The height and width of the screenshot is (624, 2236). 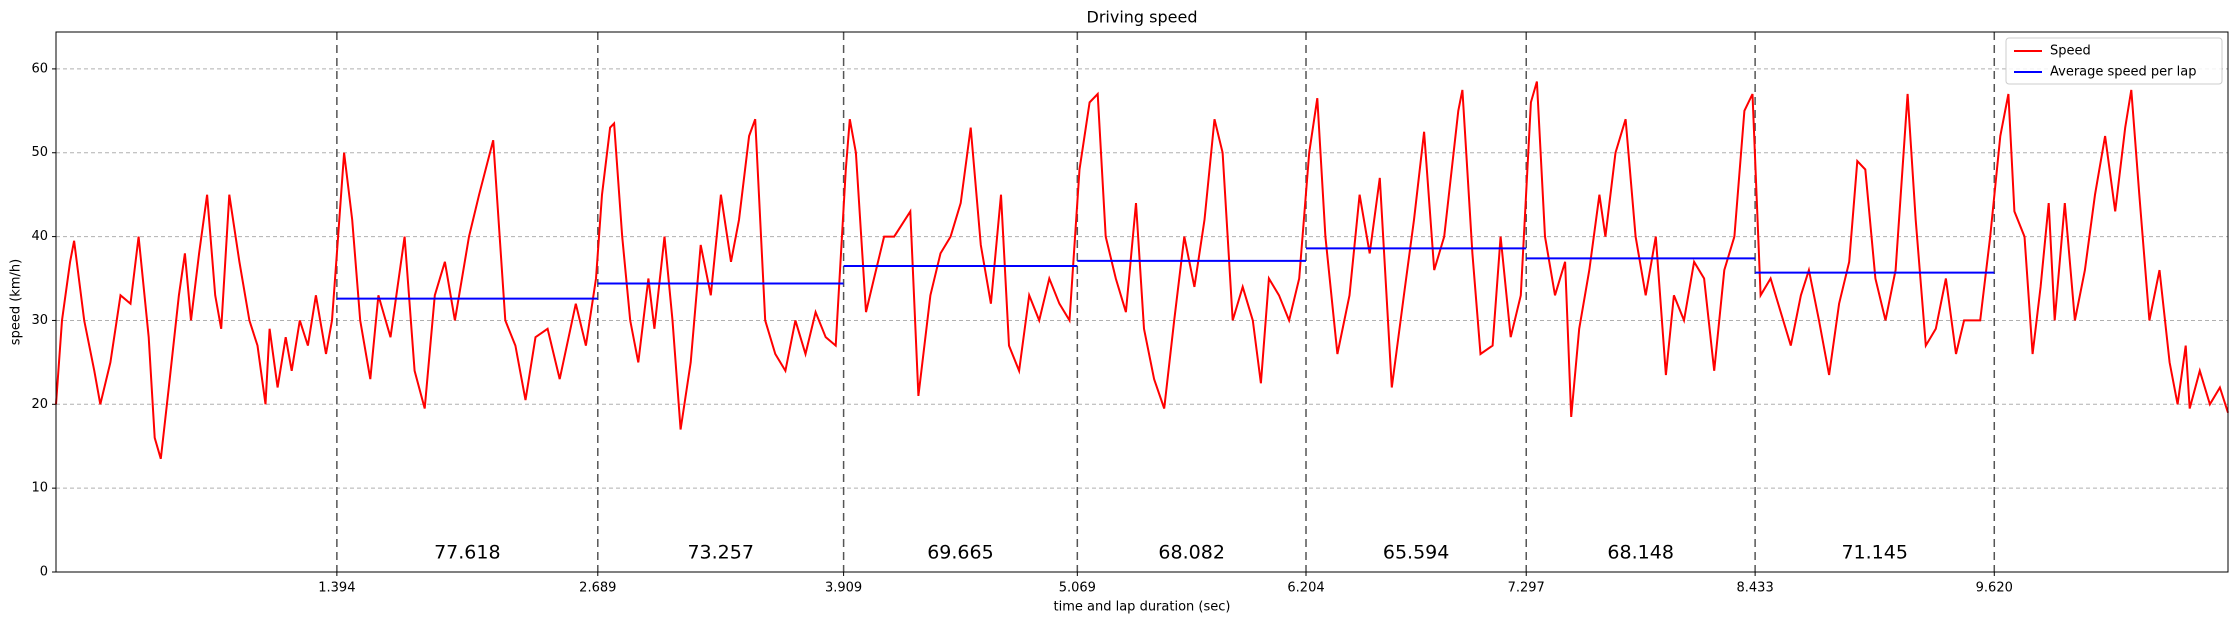 What do you see at coordinates (1526, 588) in the screenshot?
I see `x-tick-label: 7.297` at bounding box center [1526, 588].